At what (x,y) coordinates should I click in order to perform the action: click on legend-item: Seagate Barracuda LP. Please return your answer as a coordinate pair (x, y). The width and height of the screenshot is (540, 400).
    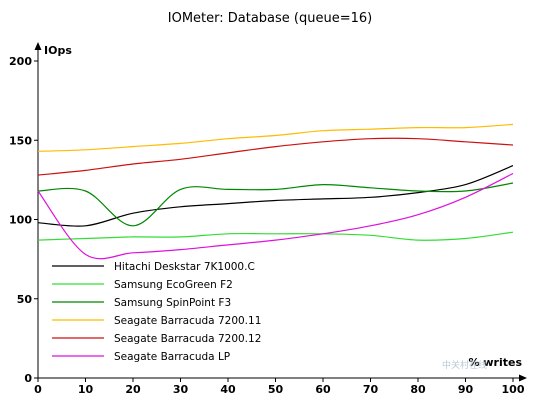
    Looking at the image, I should click on (141, 357).